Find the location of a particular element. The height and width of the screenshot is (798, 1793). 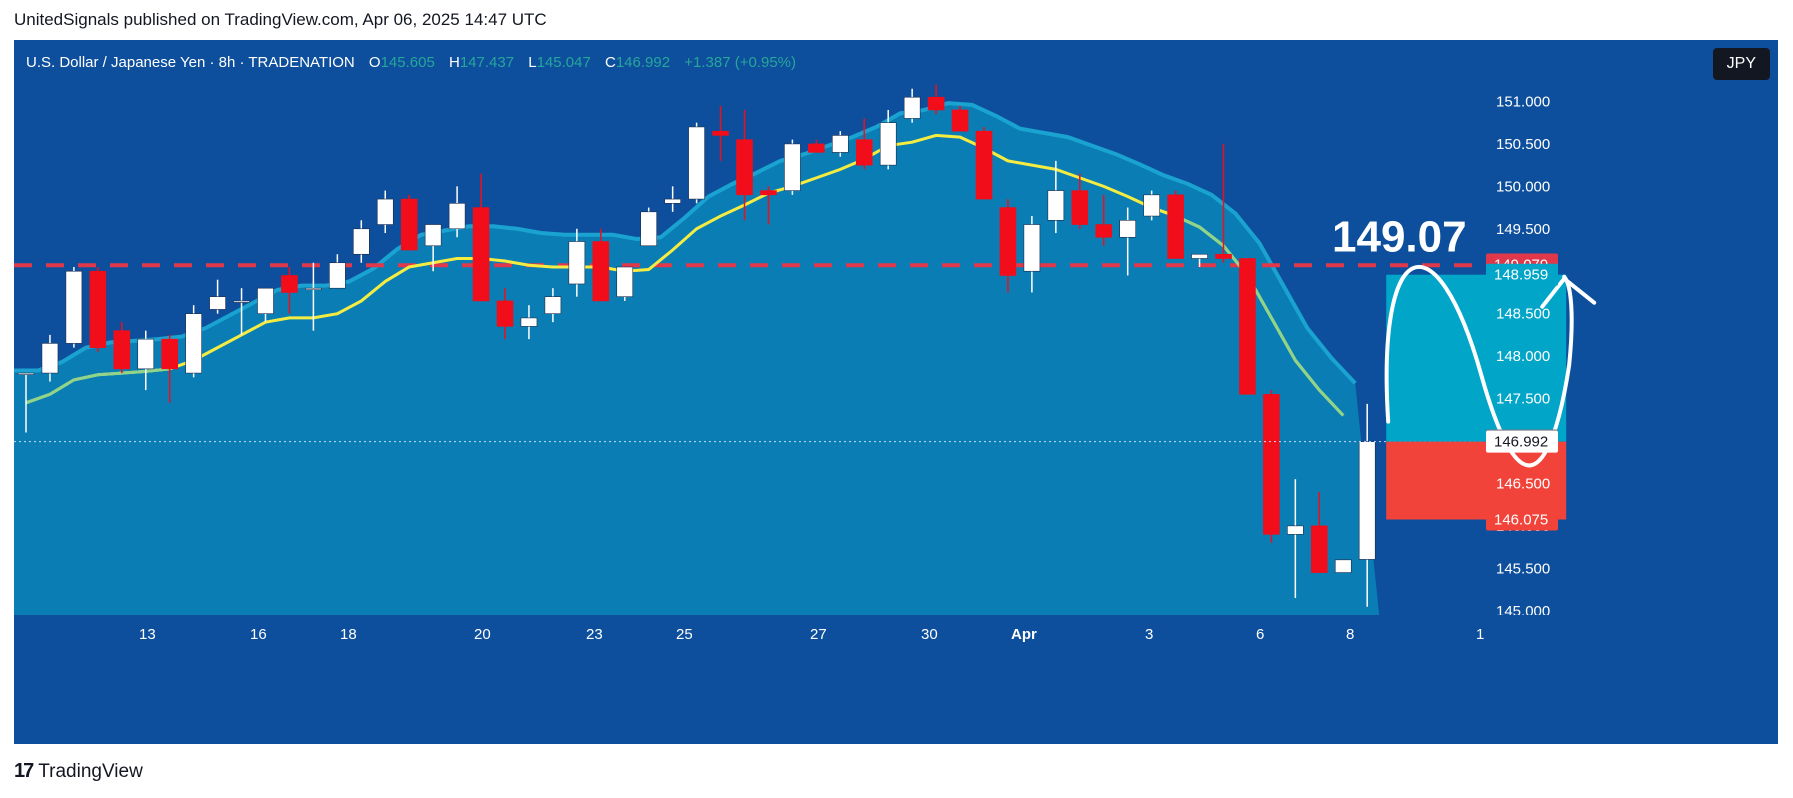

y-tick-label: 149.500 is located at coordinates (1523, 229).